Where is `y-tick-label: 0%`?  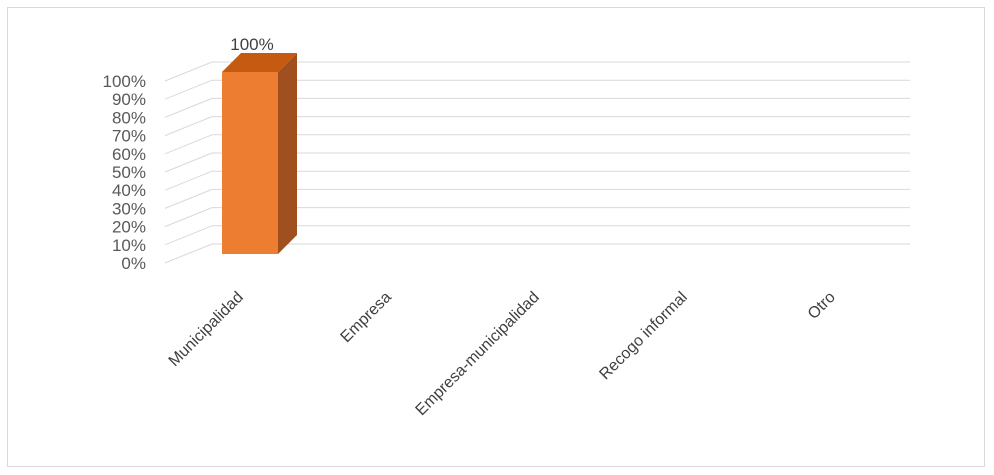 y-tick-label: 0% is located at coordinates (133, 263).